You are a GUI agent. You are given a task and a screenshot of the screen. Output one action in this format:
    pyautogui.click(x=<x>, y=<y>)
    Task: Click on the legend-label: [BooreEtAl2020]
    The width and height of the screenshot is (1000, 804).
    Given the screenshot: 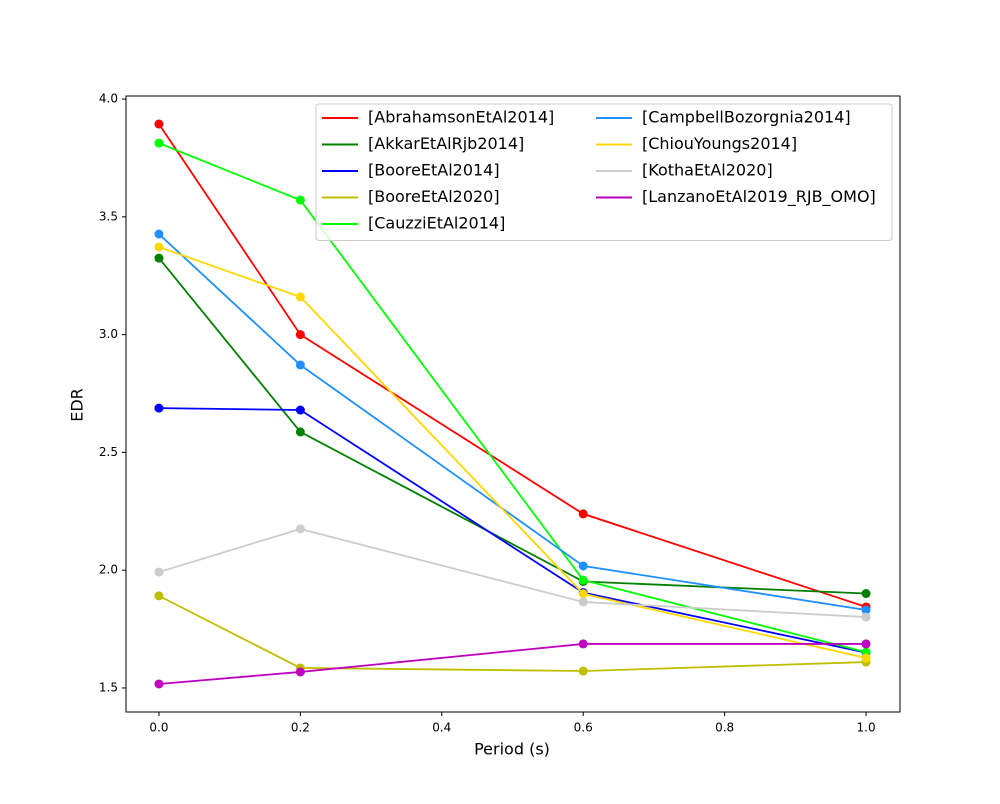 What is the action you would take?
    pyautogui.click(x=434, y=196)
    